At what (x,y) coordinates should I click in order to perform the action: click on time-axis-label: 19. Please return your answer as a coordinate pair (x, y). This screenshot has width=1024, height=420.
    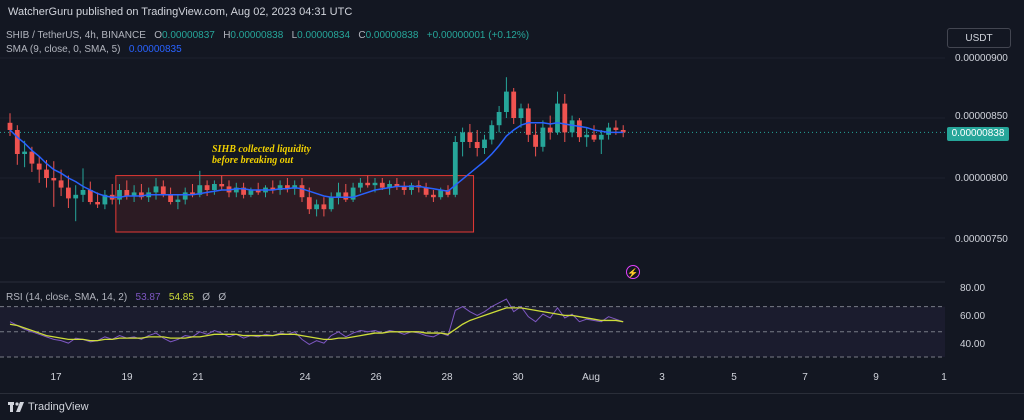
    Looking at the image, I should click on (127, 377).